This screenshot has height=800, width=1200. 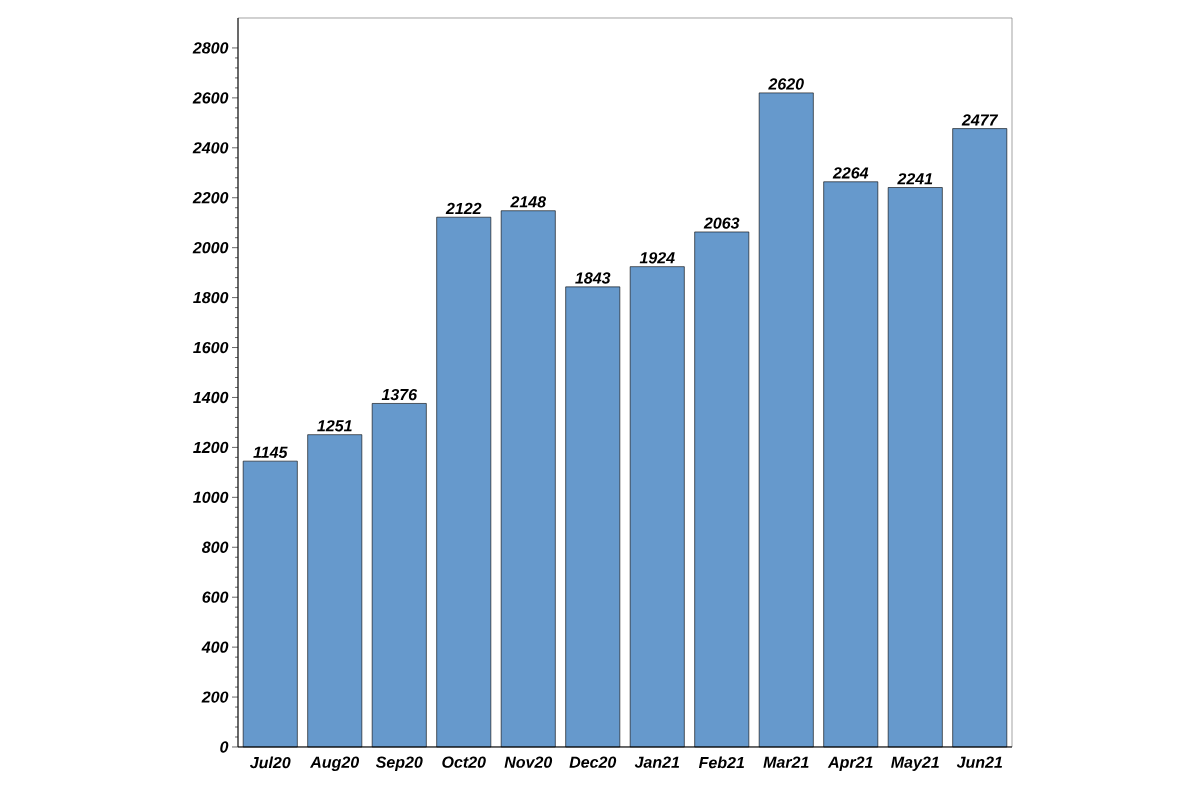 I want to click on x-tick-label: Jun21, so click(x=979, y=762).